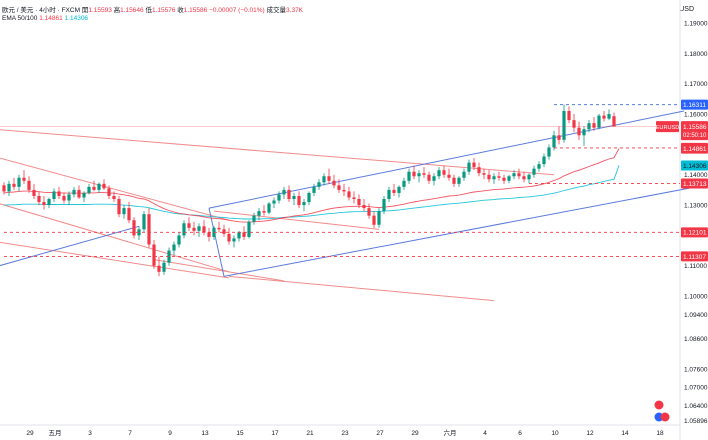 This screenshot has width=708, height=440. Describe the element at coordinates (695, 266) in the screenshot. I see `y-tick-label: 1.11000` at that location.